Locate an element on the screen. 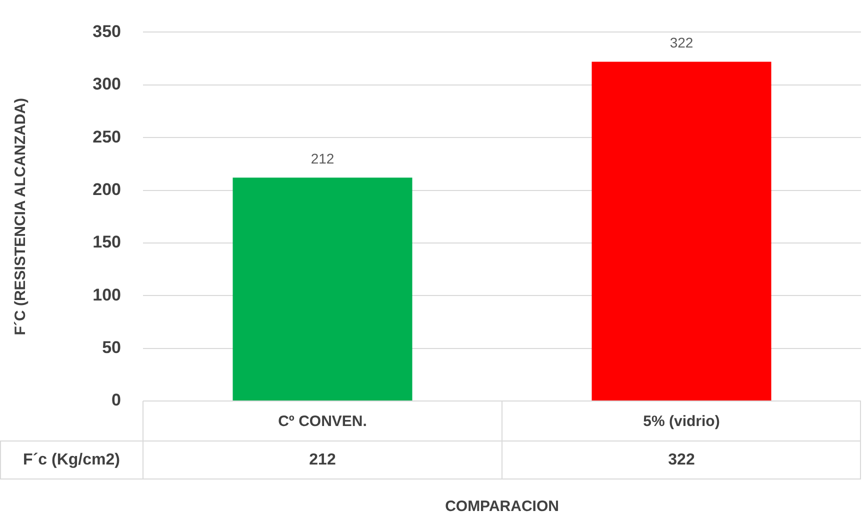  text: F´c (Kg/cm2) is located at coordinates (71, 459).